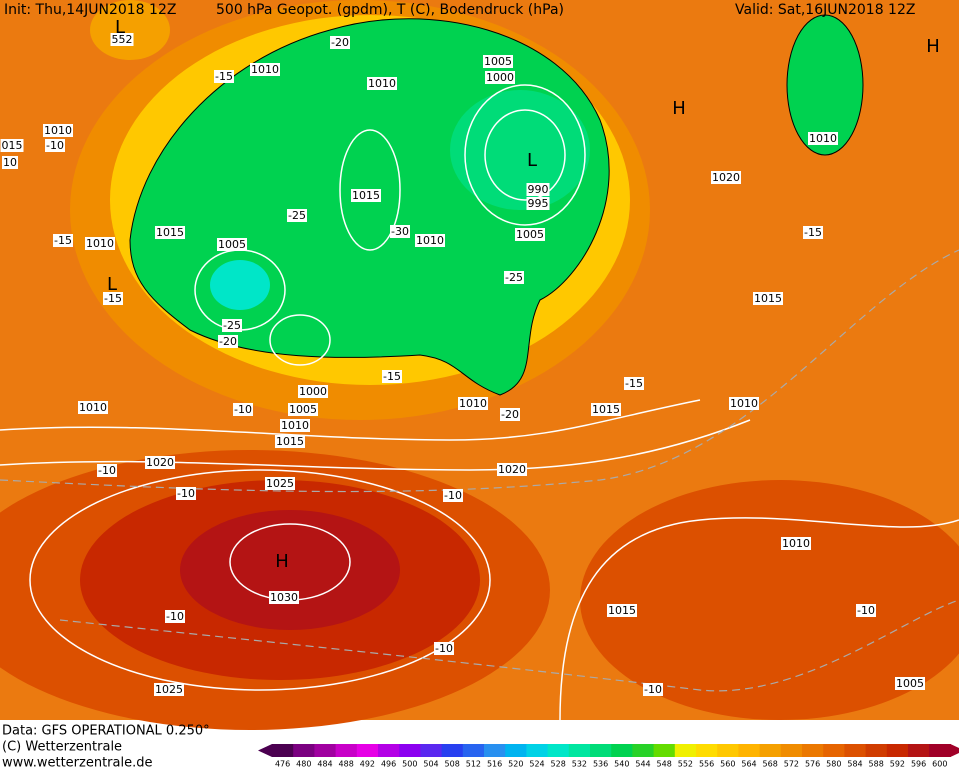 Image resolution: width=959 pixels, height=770 pixels. I want to click on scale-label: 484, so click(324, 764).